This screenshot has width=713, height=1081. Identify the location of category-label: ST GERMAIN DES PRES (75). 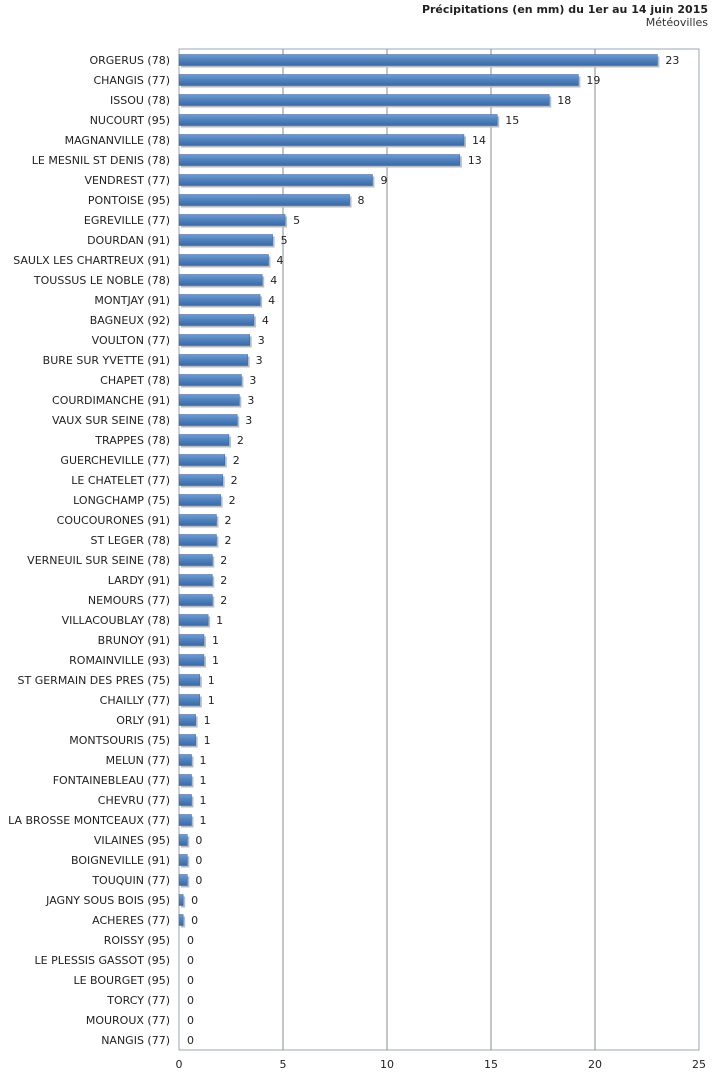
(94, 680).